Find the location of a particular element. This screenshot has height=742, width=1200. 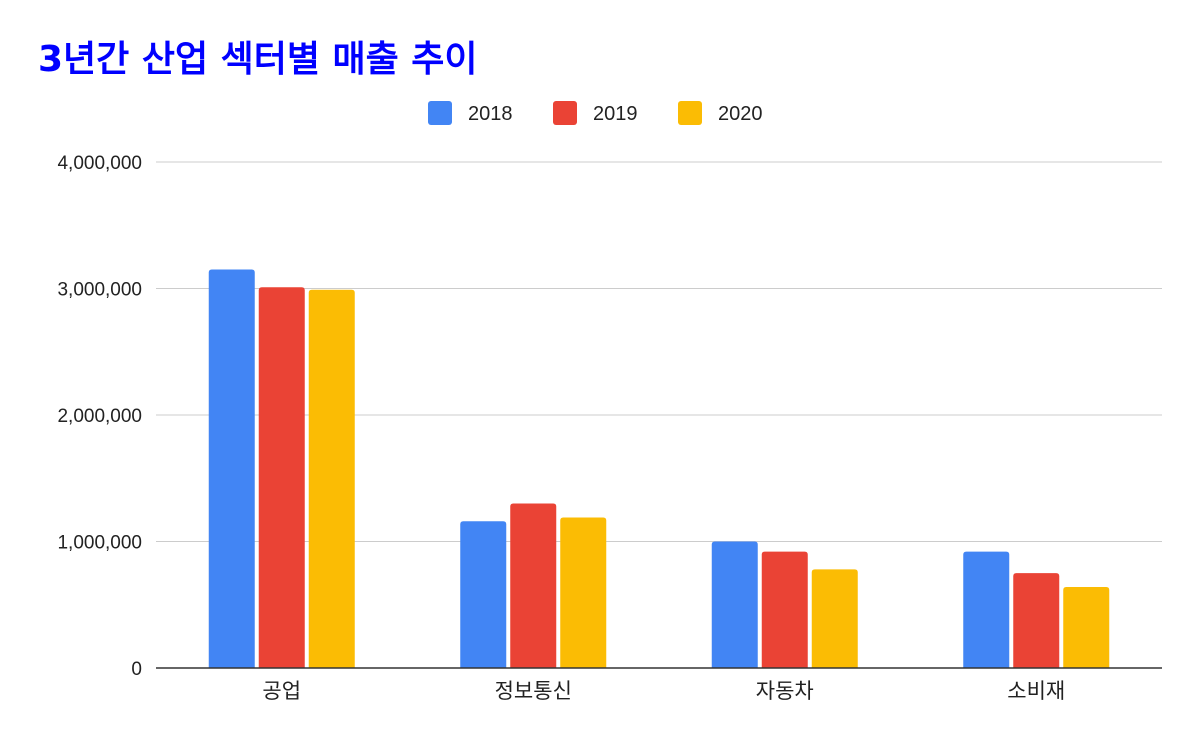

y-tick-label: 1,000,000 is located at coordinates (99, 543).